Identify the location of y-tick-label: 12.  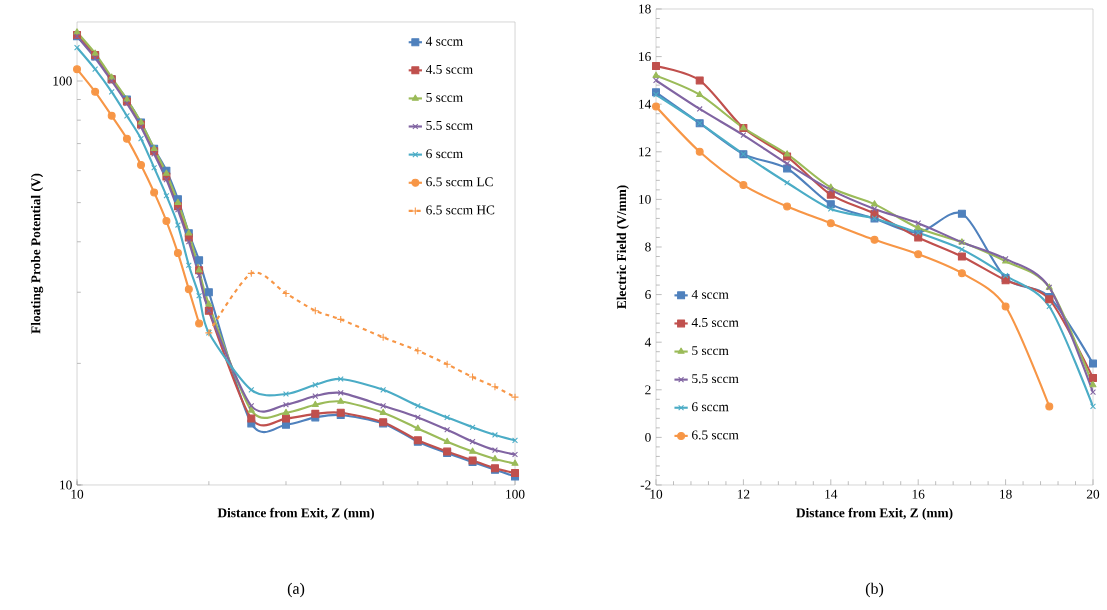
(645, 152).